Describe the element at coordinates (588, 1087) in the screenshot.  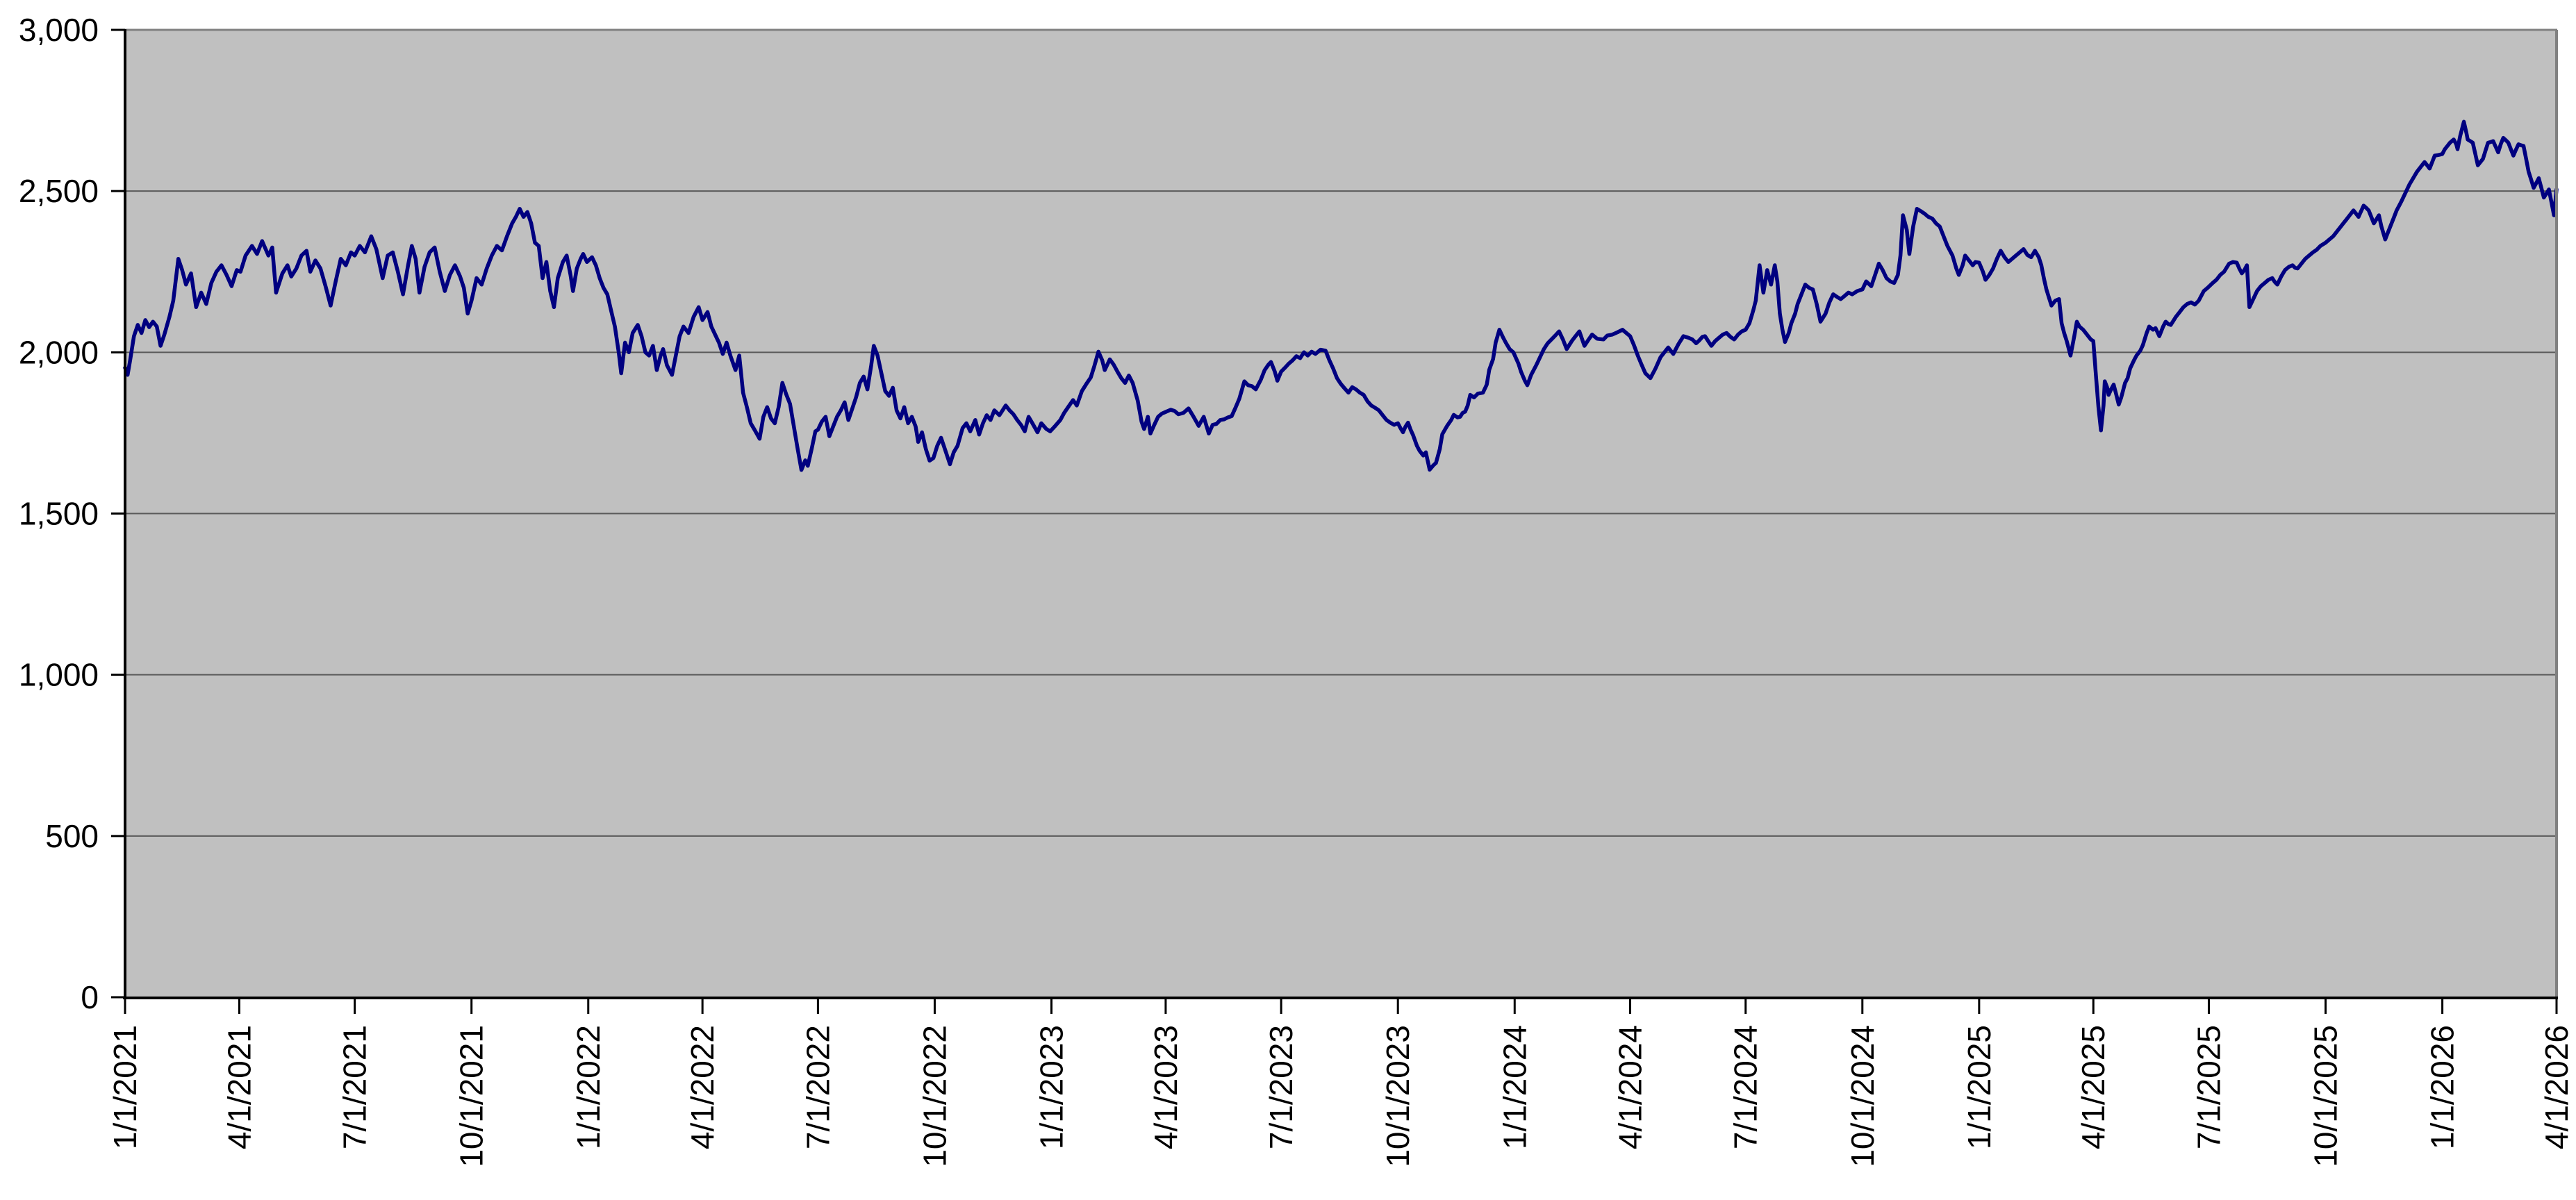
I see `x-axis-label: 1/1/2022` at that location.